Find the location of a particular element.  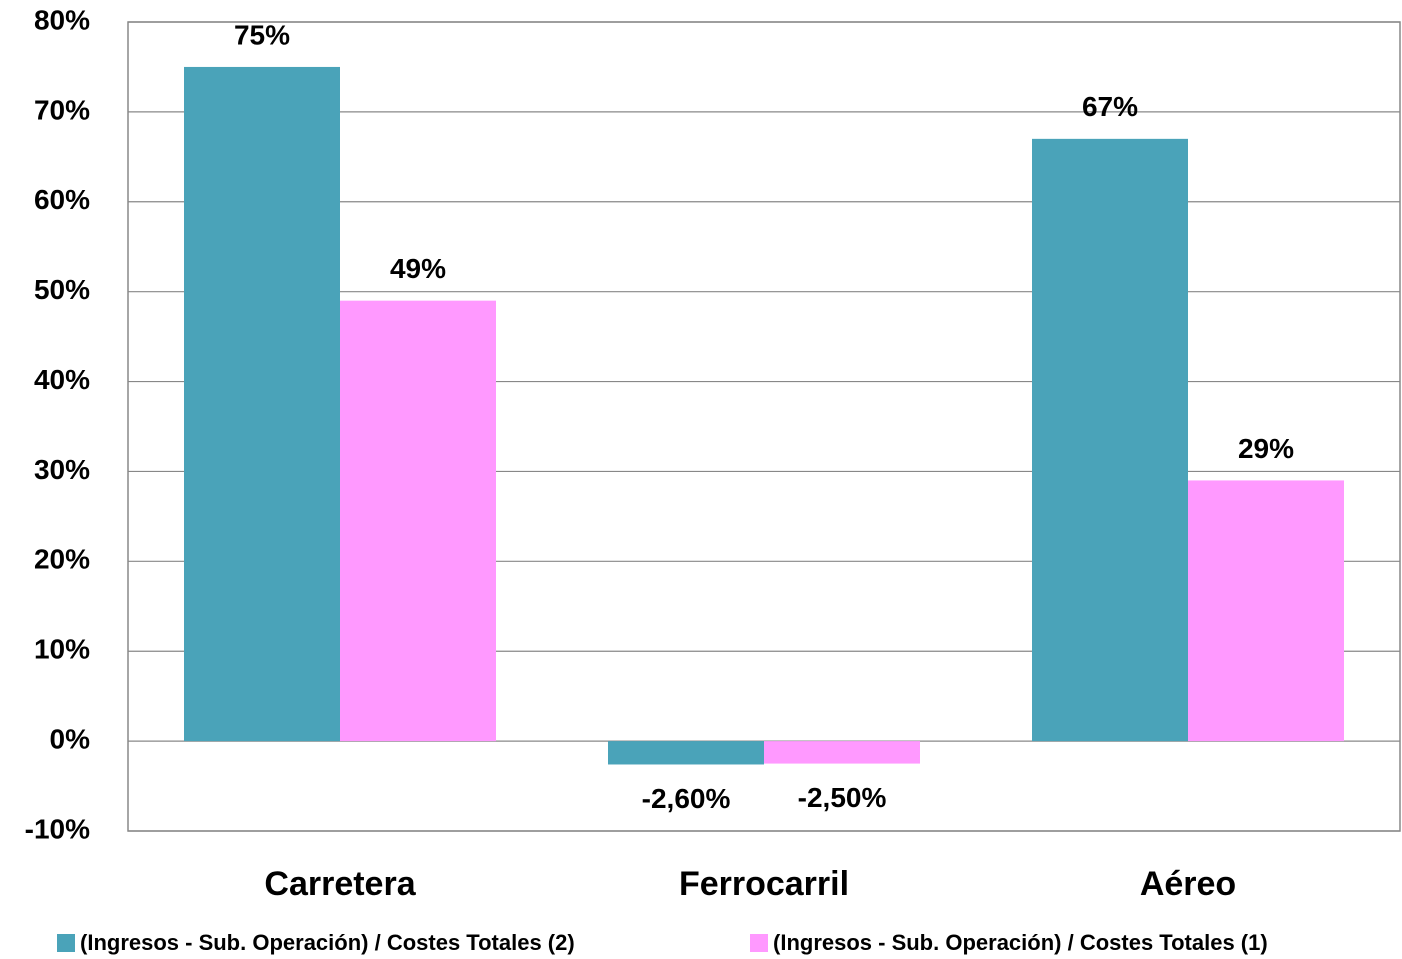

y-tick-label: 0% is located at coordinates (70, 739).